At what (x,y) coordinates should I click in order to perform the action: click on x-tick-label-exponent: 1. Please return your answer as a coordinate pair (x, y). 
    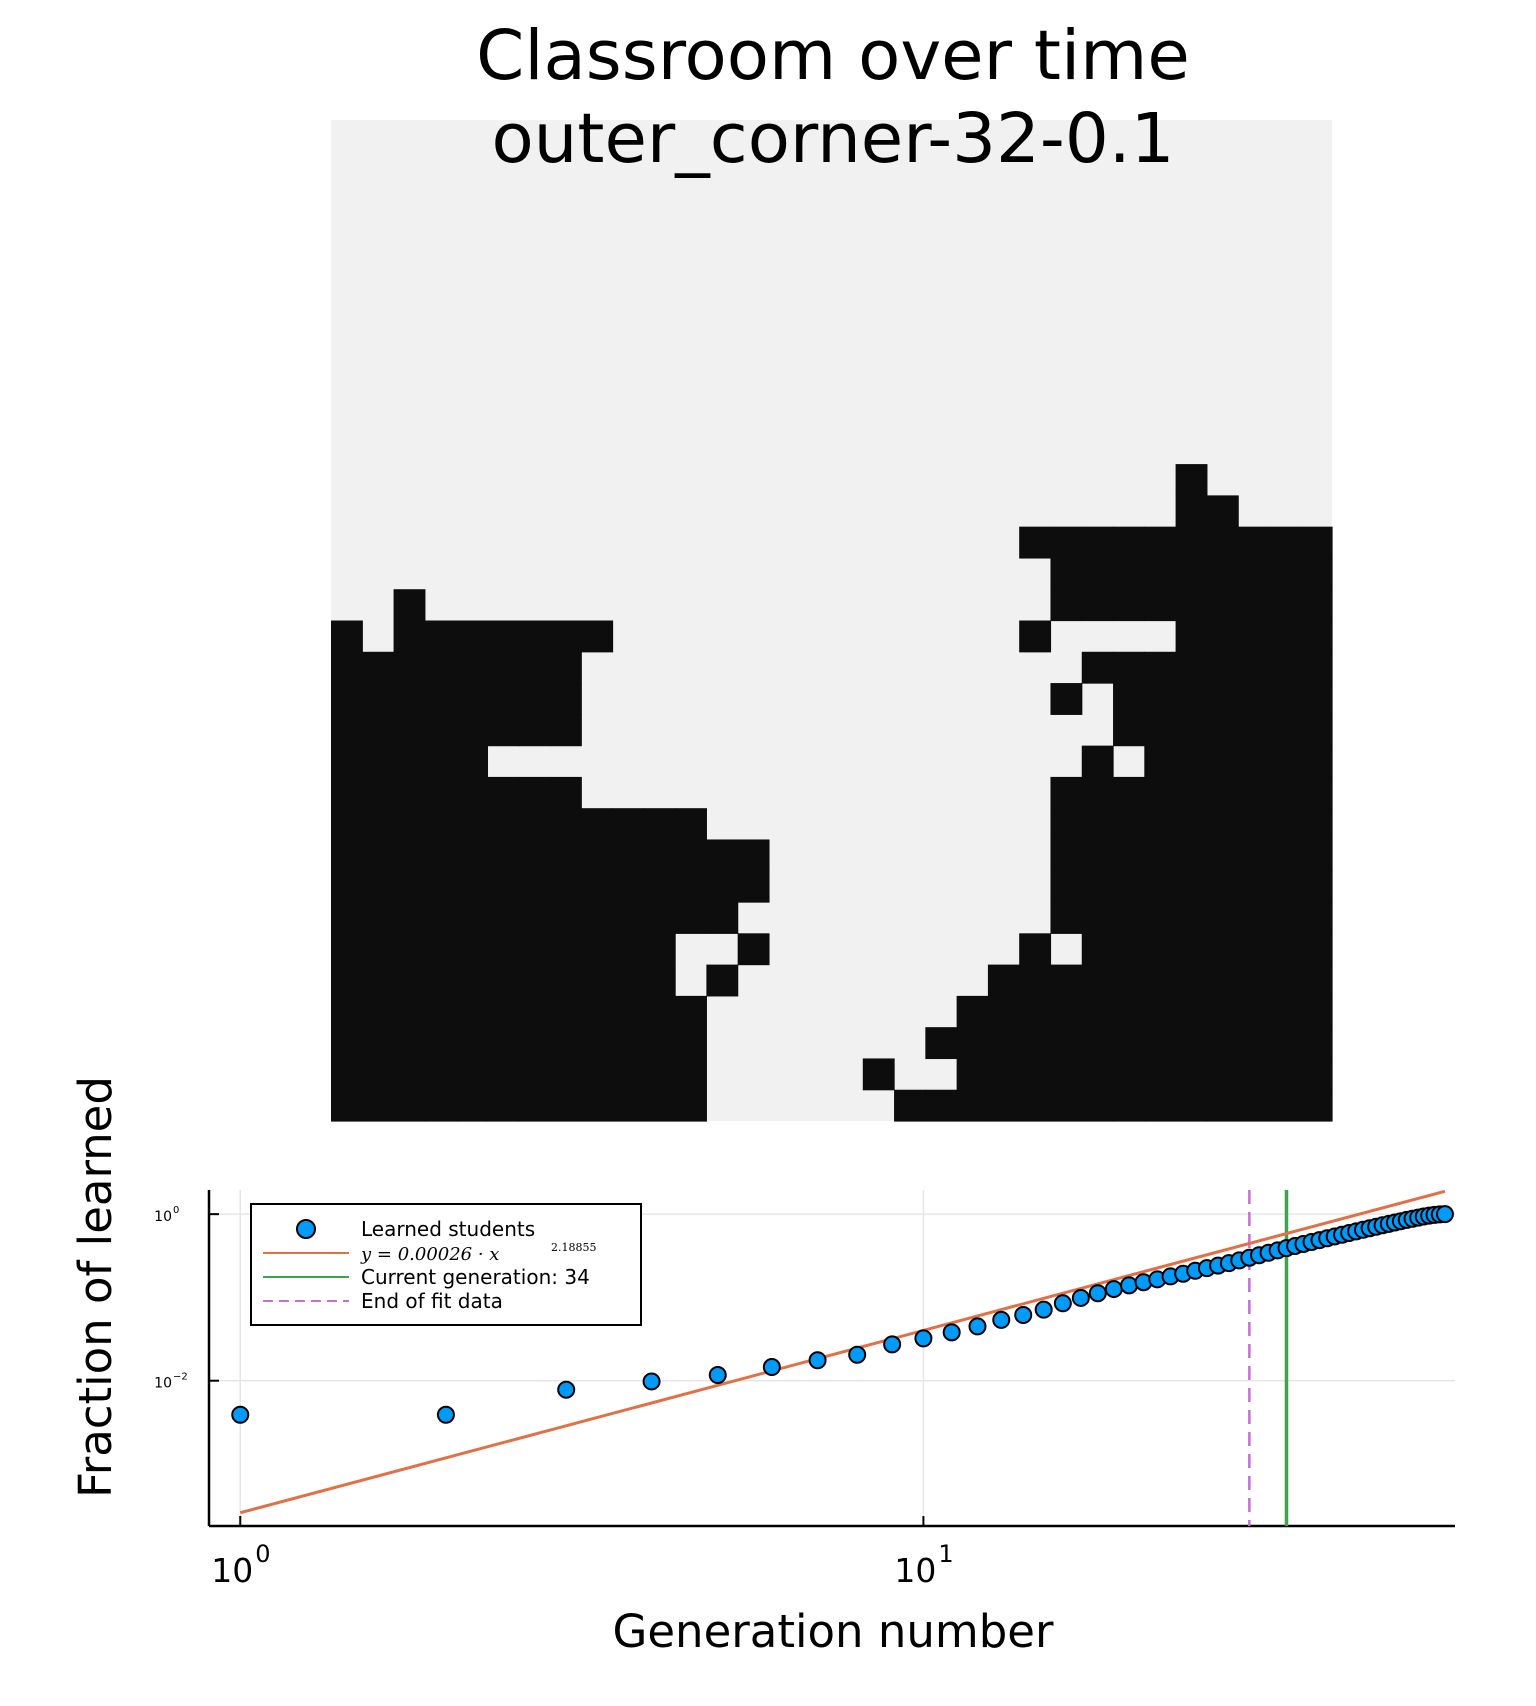
    Looking at the image, I should click on (945, 1554).